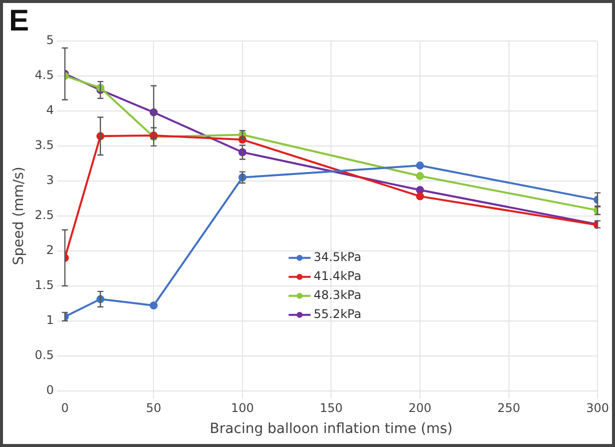 The height and width of the screenshot is (447, 615). Describe the element at coordinates (44, 285) in the screenshot. I see `y-tick-label: 1.5` at that location.